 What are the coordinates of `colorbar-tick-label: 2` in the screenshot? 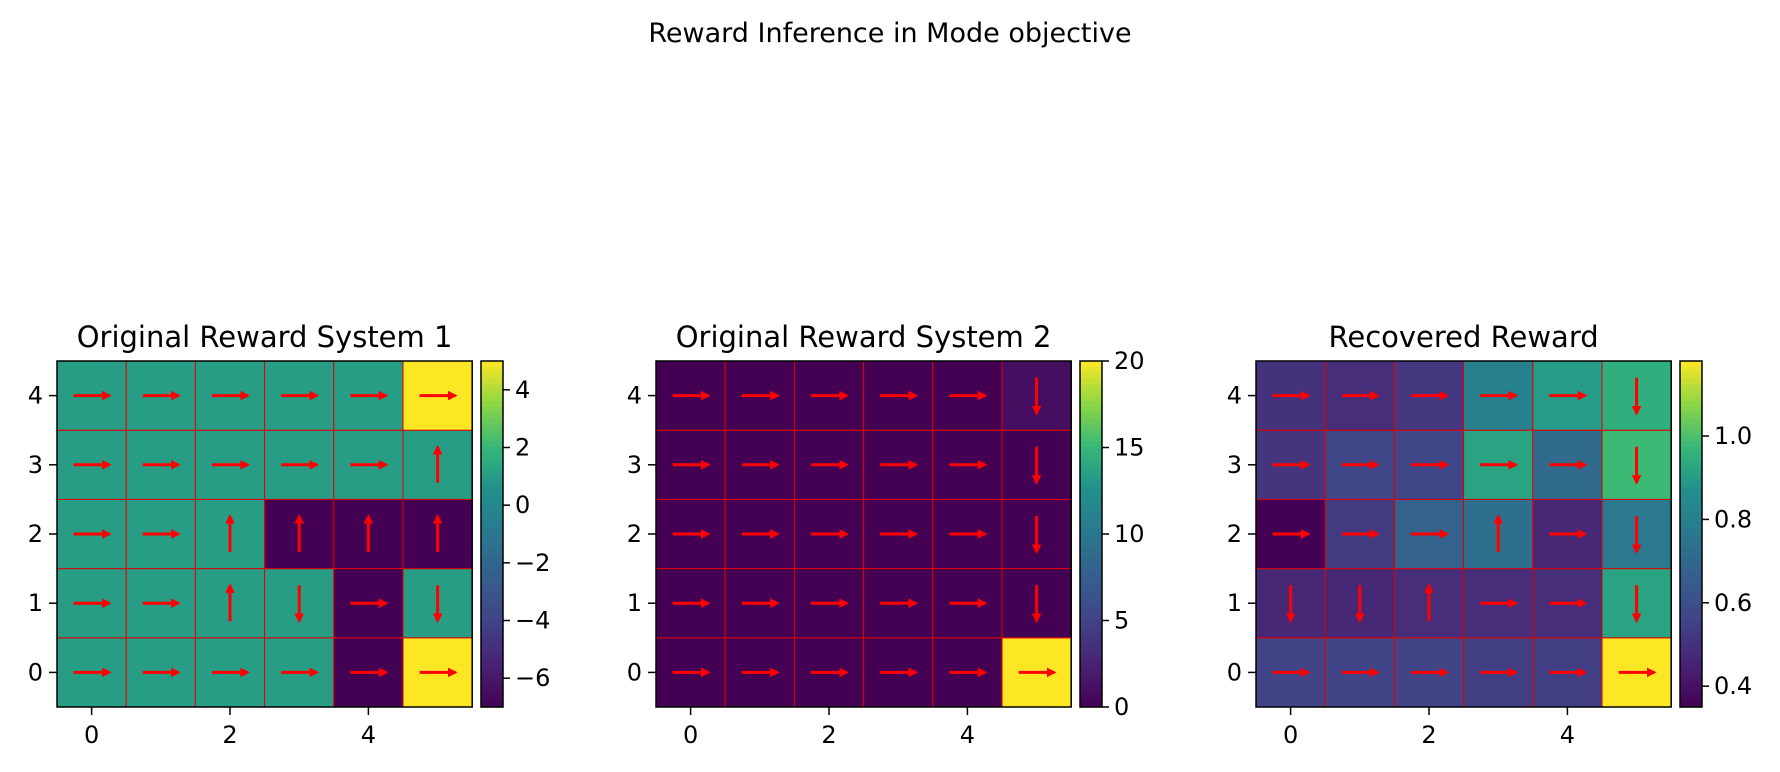 It's located at (522, 448).